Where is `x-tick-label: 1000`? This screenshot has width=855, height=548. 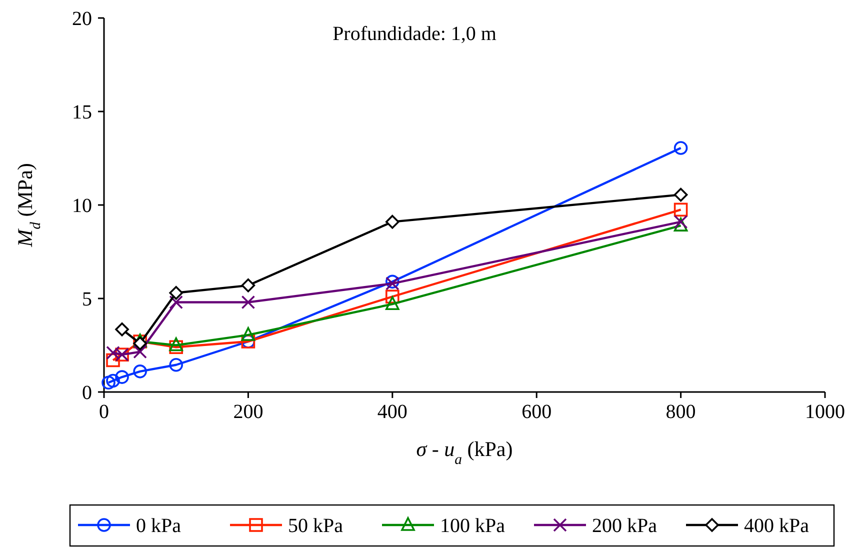 x-tick-label: 1000 is located at coordinates (825, 412).